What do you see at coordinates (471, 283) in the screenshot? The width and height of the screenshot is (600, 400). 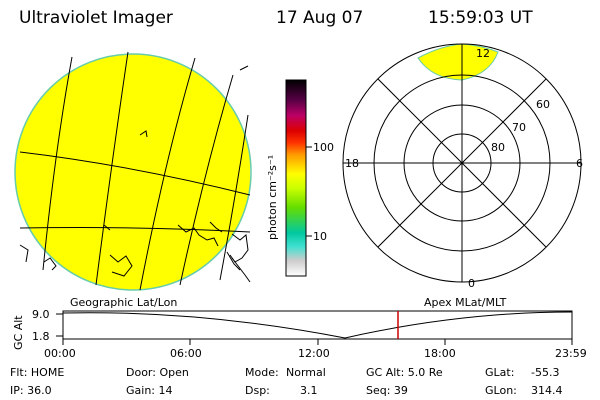 I see `mlt-label-0: 0` at bounding box center [471, 283].